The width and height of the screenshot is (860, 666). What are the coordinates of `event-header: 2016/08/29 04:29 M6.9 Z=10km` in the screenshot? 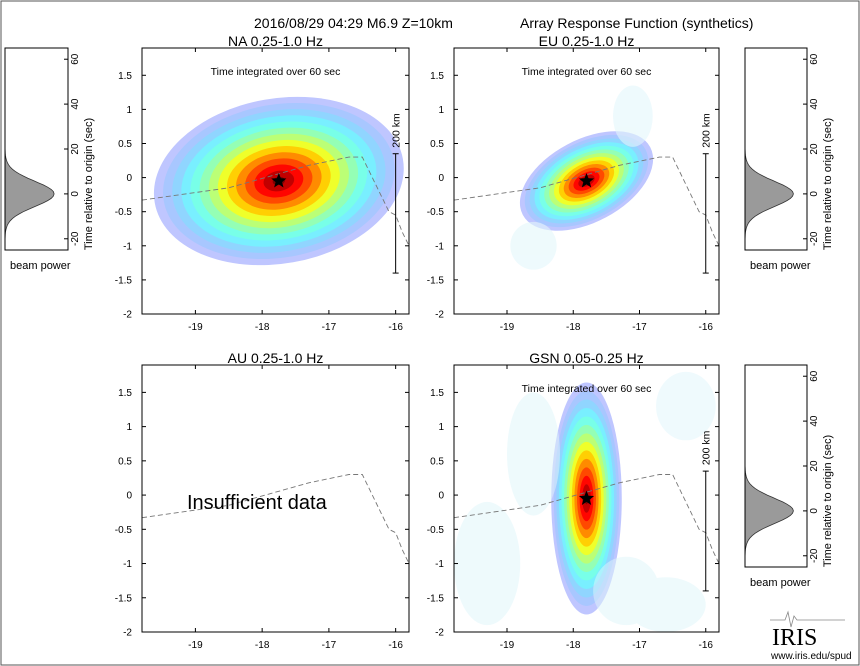 It's located at (353, 23).